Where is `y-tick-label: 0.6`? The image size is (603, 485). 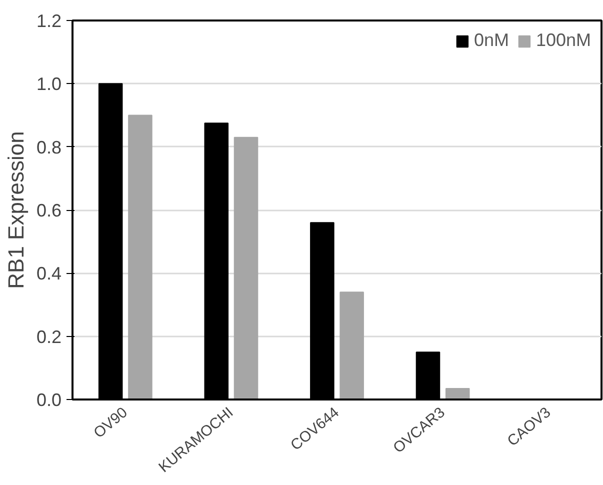 y-tick-label: 0.6 is located at coordinates (49, 210).